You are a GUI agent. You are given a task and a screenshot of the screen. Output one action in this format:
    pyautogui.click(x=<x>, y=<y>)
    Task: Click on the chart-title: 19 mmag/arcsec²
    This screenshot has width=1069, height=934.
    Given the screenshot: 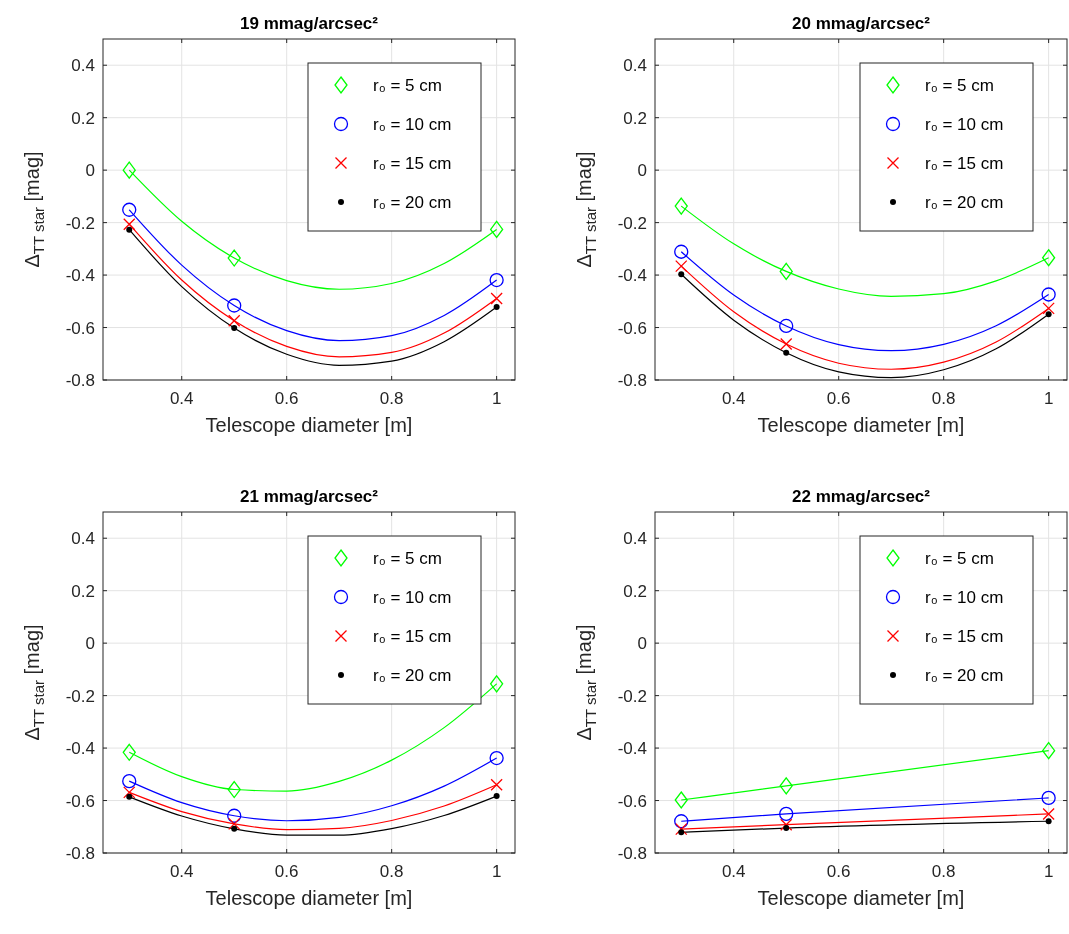 What is the action you would take?
    pyautogui.click(x=309, y=23)
    